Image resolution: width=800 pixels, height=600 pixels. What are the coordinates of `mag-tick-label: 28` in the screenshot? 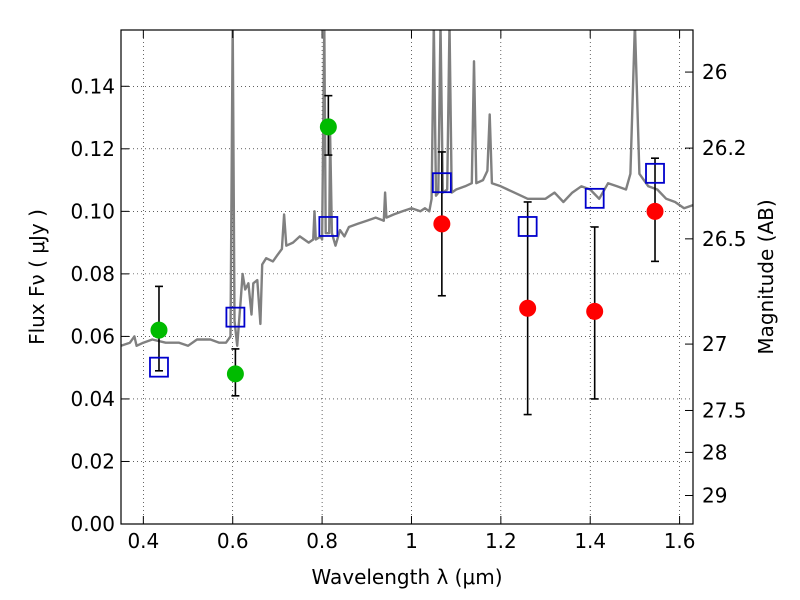 It's located at (714, 452).